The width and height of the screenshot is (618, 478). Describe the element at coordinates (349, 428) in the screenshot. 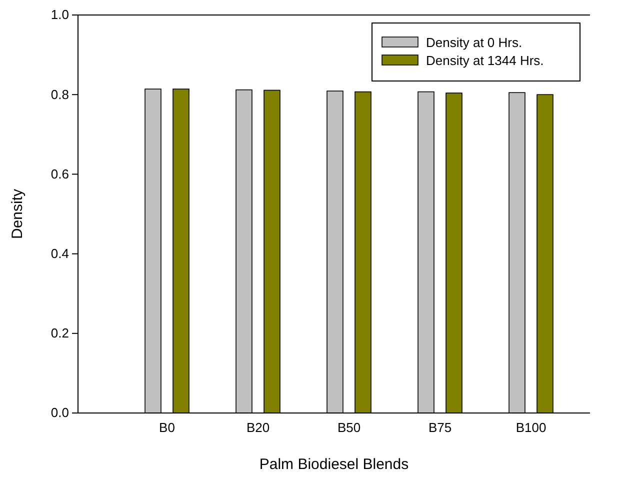

I see `x-tick-label: B50` at that location.